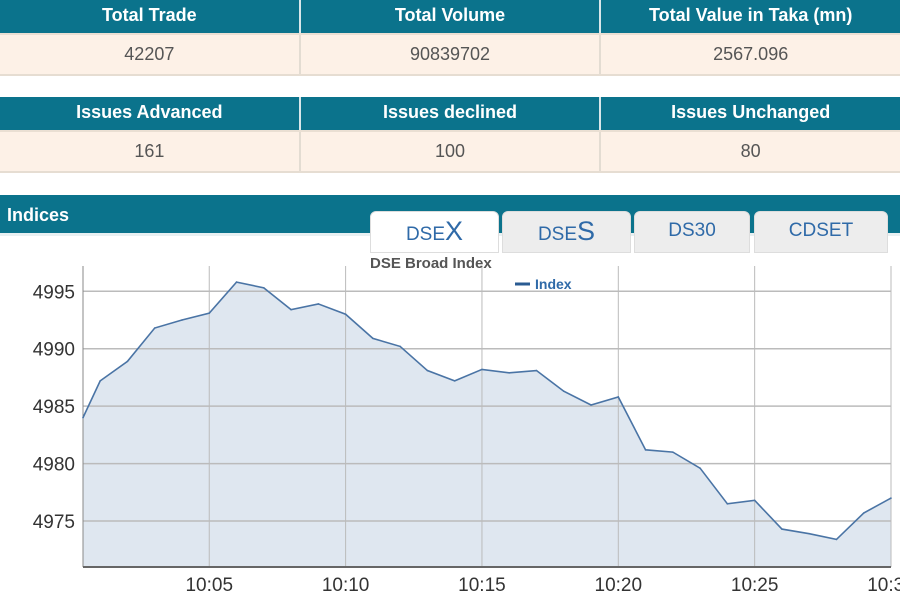 The height and width of the screenshot is (600, 900). I want to click on issues-value-row: 161 100 80, so click(450, 151).